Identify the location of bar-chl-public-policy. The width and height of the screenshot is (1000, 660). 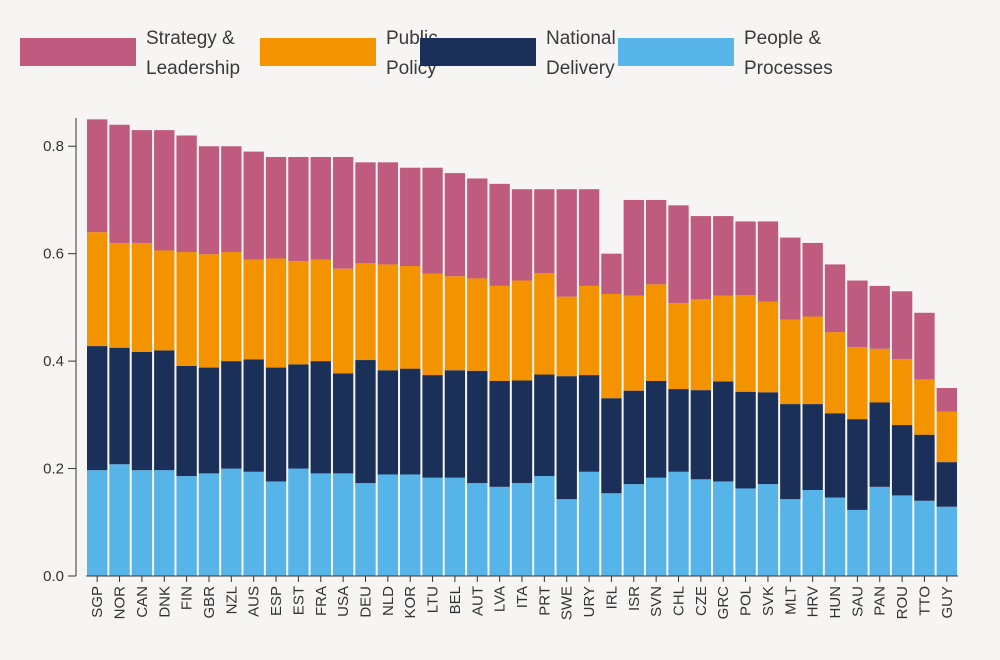
(678, 346).